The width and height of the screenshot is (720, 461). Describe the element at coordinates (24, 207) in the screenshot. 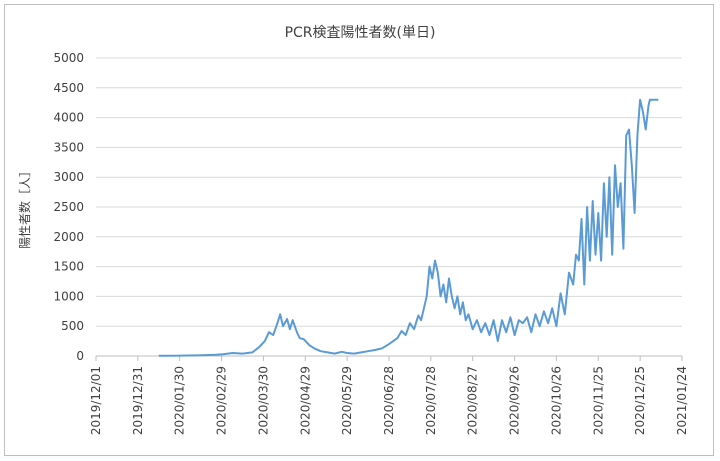

I see `y-axis-label: 陽性者数［人］` at that location.